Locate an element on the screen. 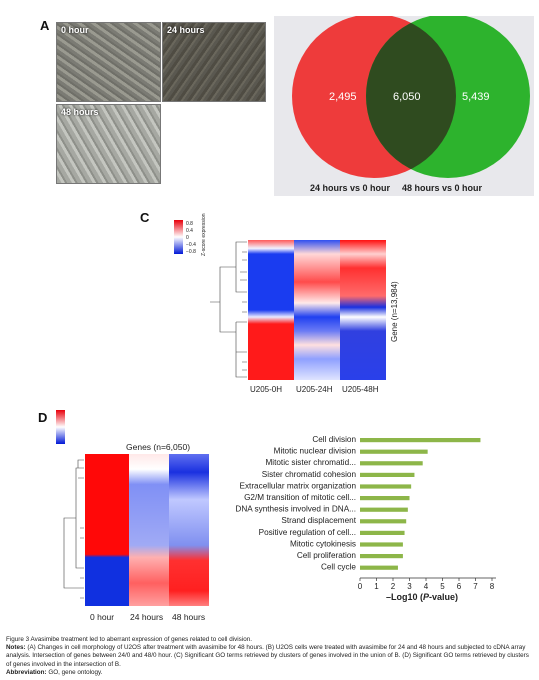 The height and width of the screenshot is (680, 539). x-tick-label: 6 is located at coordinates (459, 586).